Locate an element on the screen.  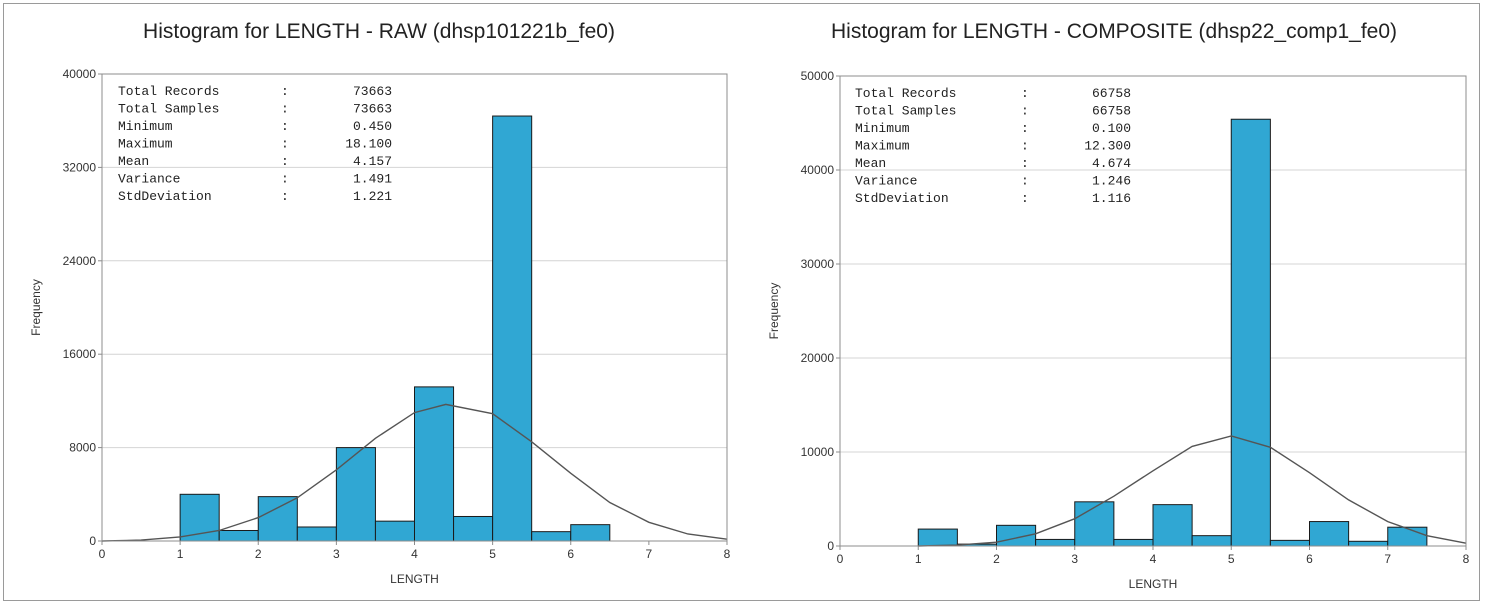
y-tick-label: 20000 is located at coordinates (818, 358).